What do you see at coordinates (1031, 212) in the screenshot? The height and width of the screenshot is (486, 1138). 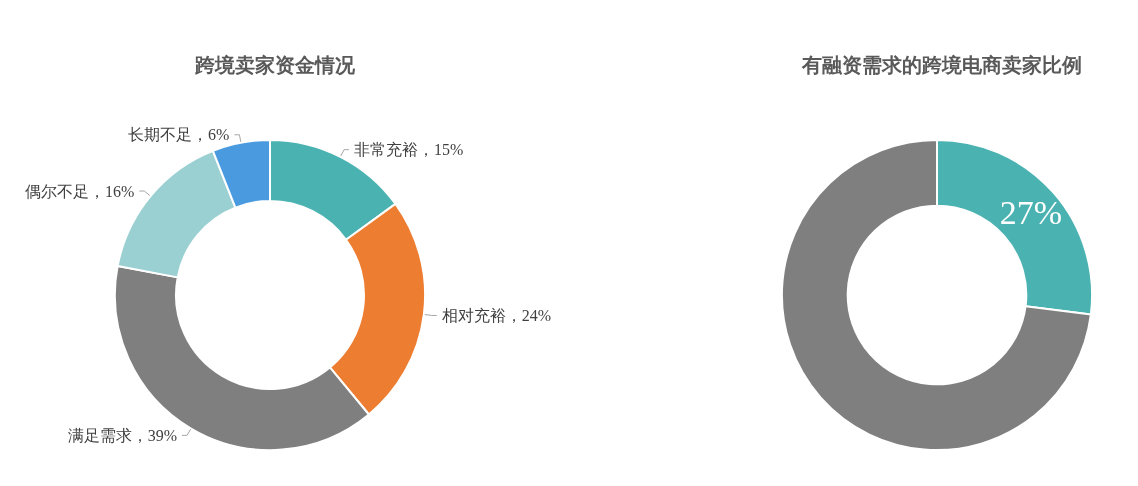 I see `data-label: 27%` at bounding box center [1031, 212].